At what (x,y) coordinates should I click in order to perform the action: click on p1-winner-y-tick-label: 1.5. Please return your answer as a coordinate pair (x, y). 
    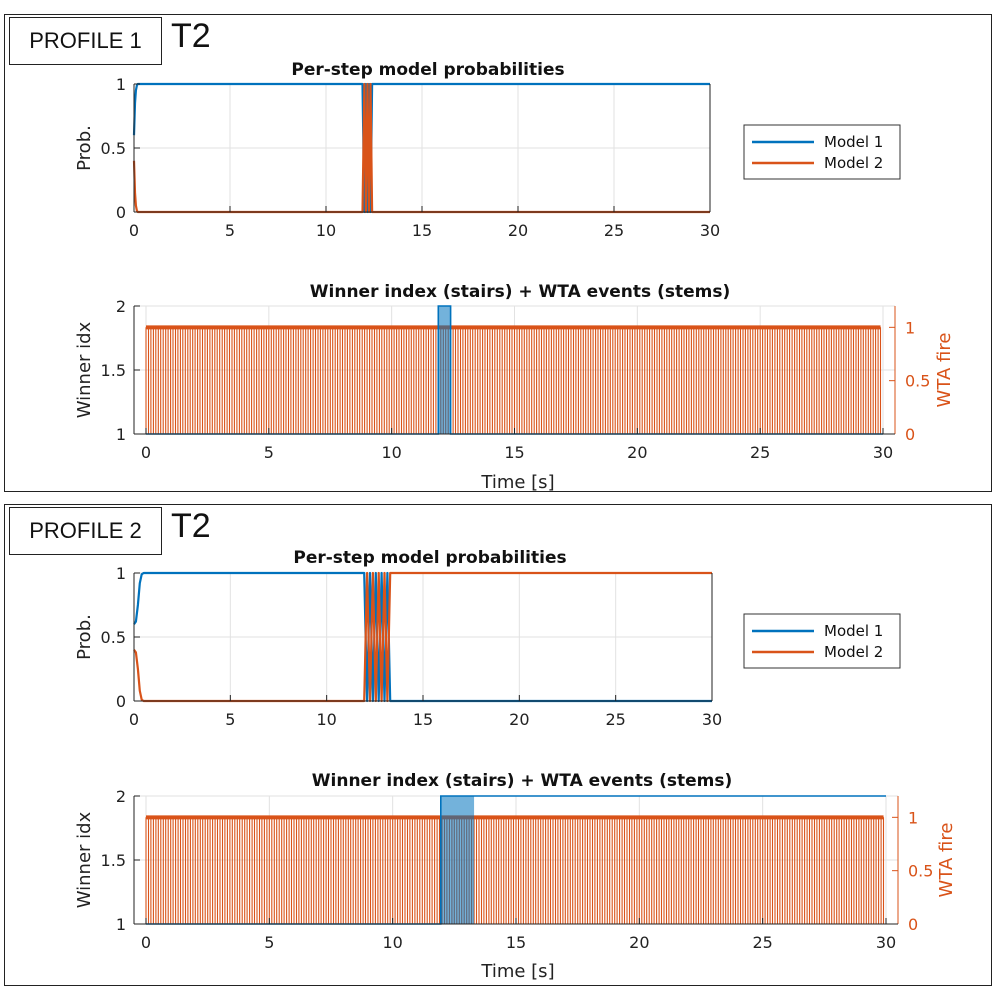
    Looking at the image, I should click on (113, 370).